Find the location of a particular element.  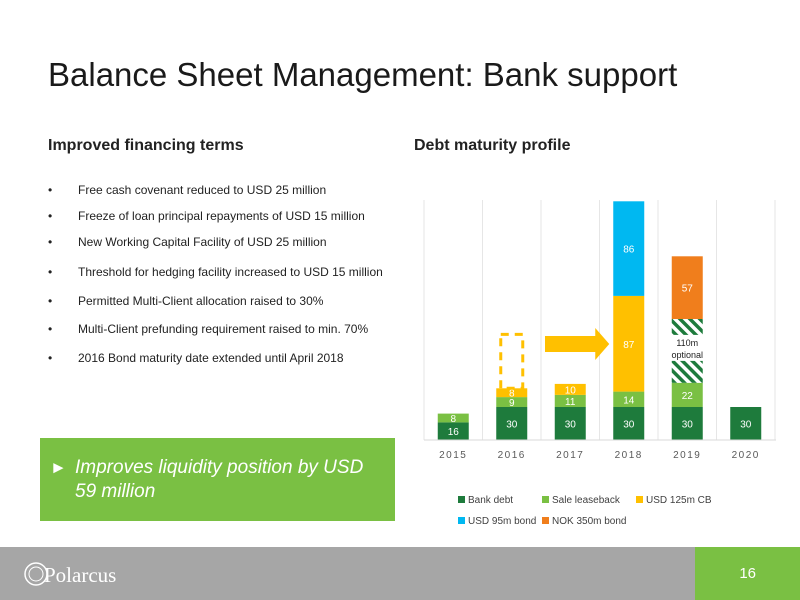

page-number-box is located at coordinates (747, 573).